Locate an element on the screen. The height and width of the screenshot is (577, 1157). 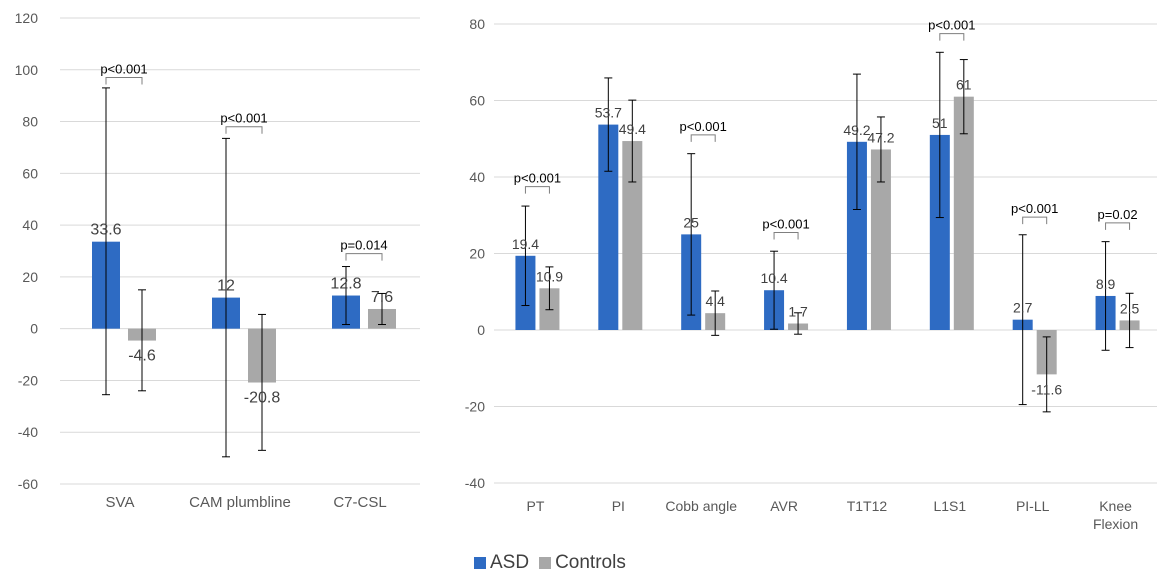
legend: ASD Controls is located at coordinates (550, 563).